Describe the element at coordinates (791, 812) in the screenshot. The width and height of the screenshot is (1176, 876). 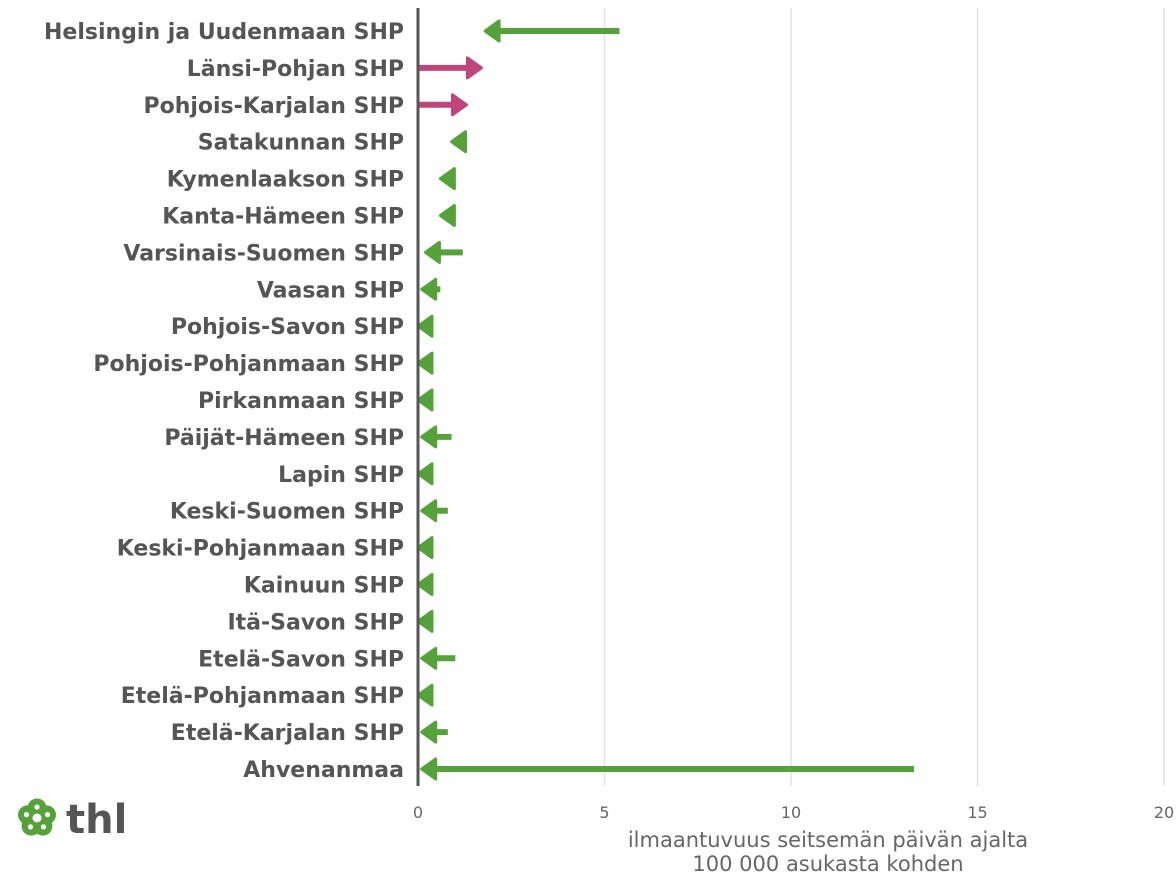
I see `x-tick-label: 10` at that location.